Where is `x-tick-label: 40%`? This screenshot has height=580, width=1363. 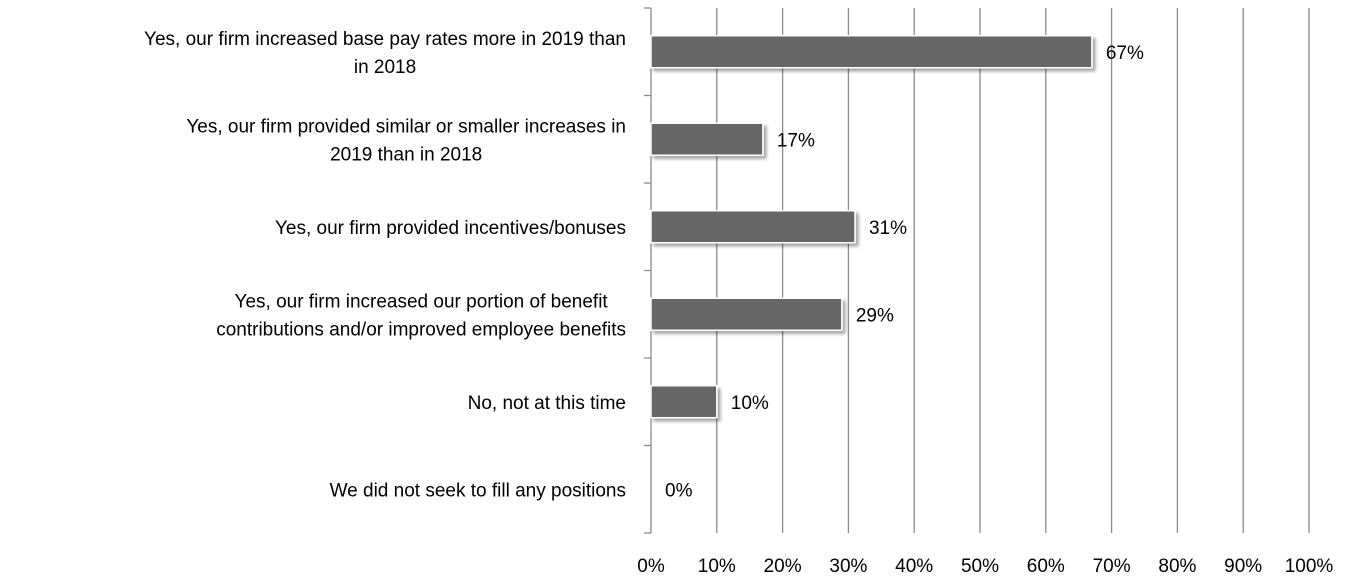
x-tick-label: 40% is located at coordinates (914, 566).